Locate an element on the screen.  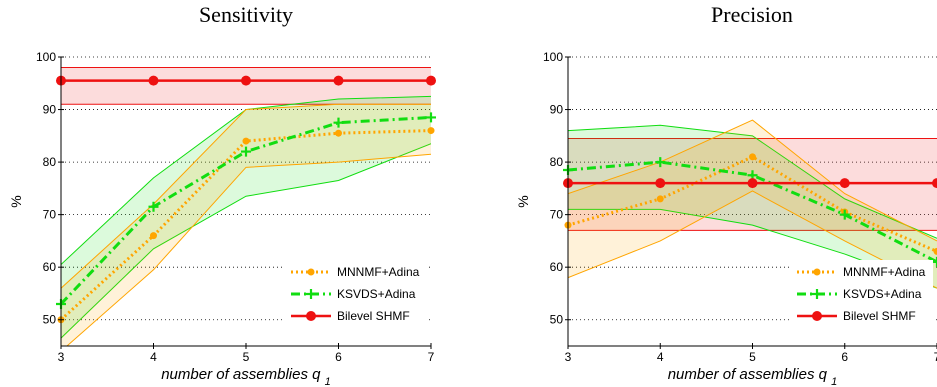
chart-title: Sensitivity is located at coordinates (246, 14).